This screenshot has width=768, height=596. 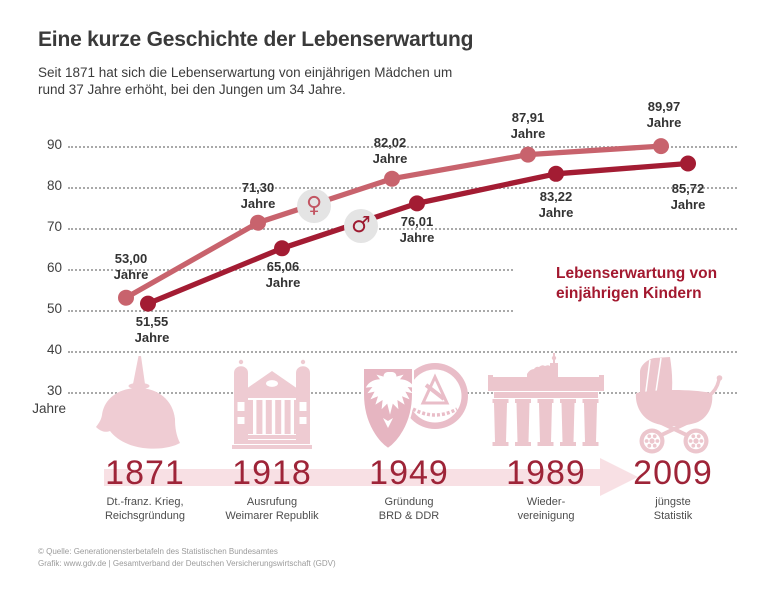 I want to click on y-axis-tick: 80, so click(x=54, y=185).